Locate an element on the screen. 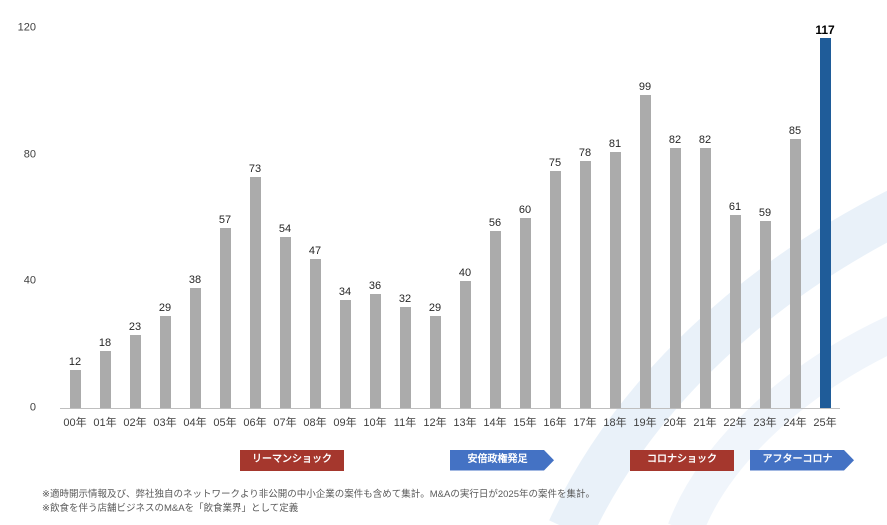 This screenshot has height=525, width=887. bar-value-label: 32 is located at coordinates (405, 298).